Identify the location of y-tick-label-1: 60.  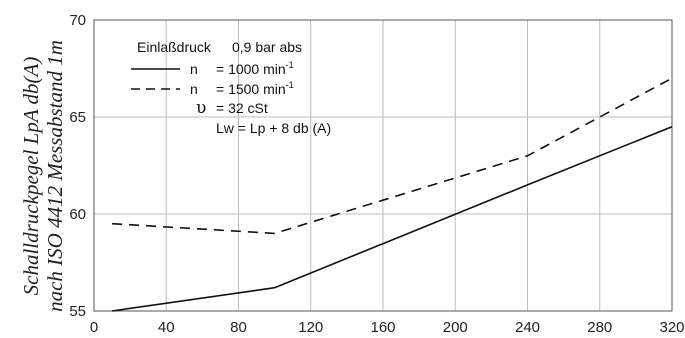
(77, 214).